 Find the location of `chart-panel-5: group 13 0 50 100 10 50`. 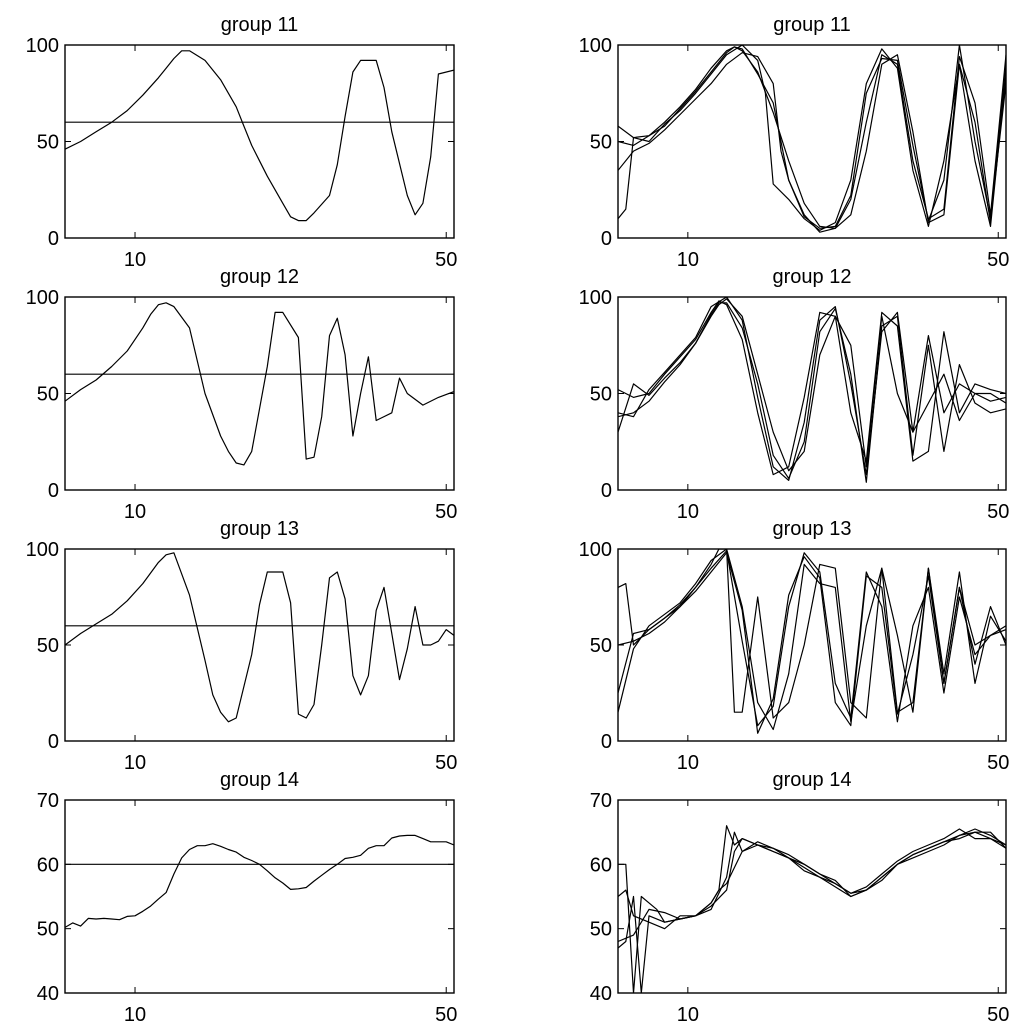

chart-panel-5: group 13 0 50 100 10 50 is located at coordinates (242, 646).